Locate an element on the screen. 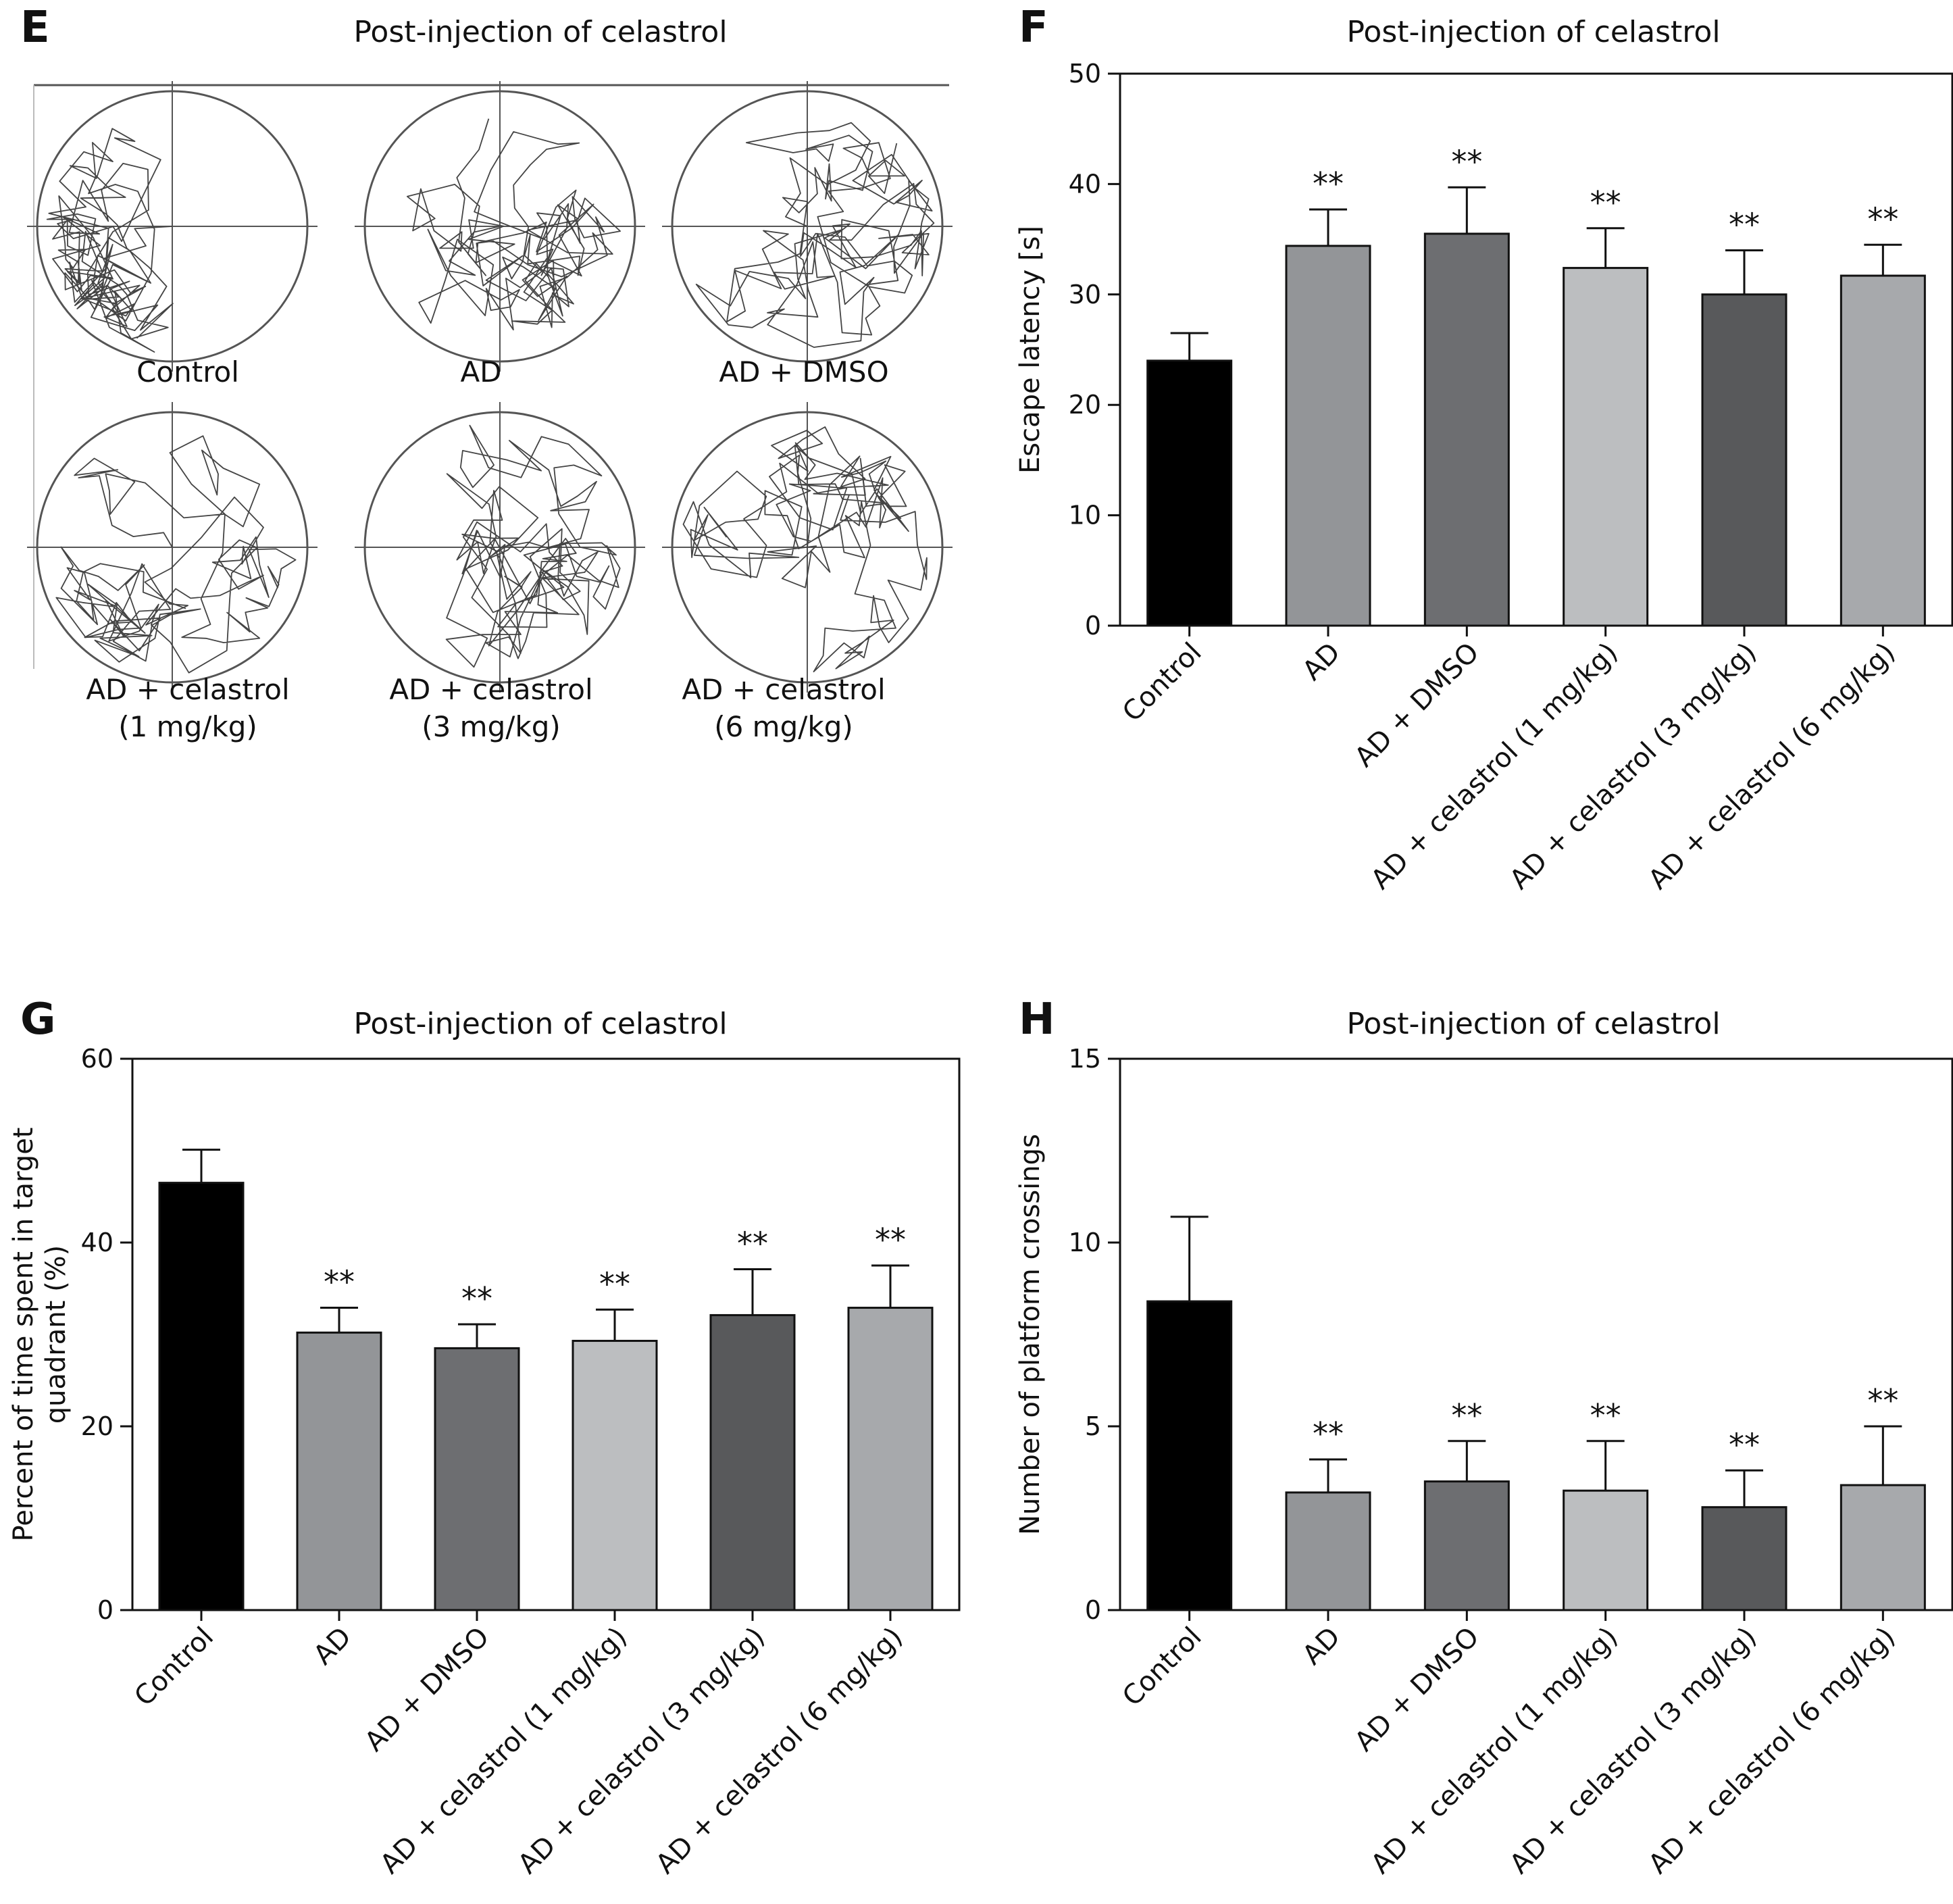 This screenshot has height=1904, width=1953. maze-group-label: AD is located at coordinates (480, 372).